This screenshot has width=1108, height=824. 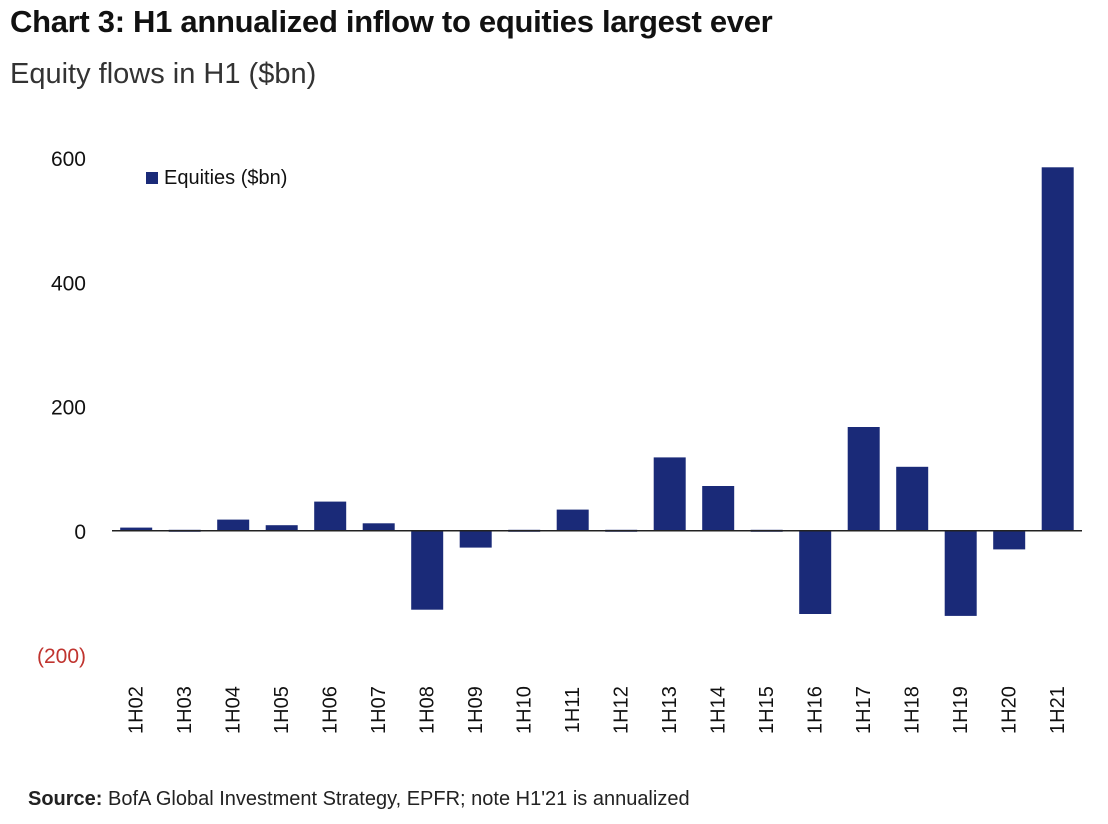 What do you see at coordinates (718, 710) in the screenshot?
I see `x-tick-label: 1H14` at bounding box center [718, 710].